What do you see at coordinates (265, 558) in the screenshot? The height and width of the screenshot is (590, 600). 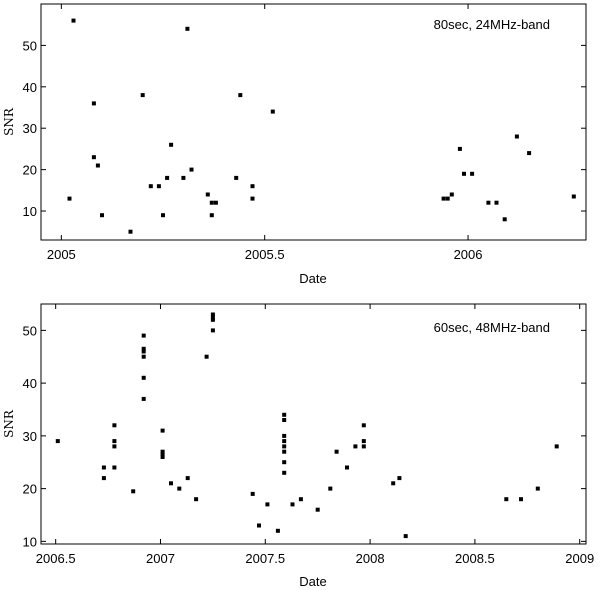 I see `x-tick-label: 2007.5` at bounding box center [265, 558].